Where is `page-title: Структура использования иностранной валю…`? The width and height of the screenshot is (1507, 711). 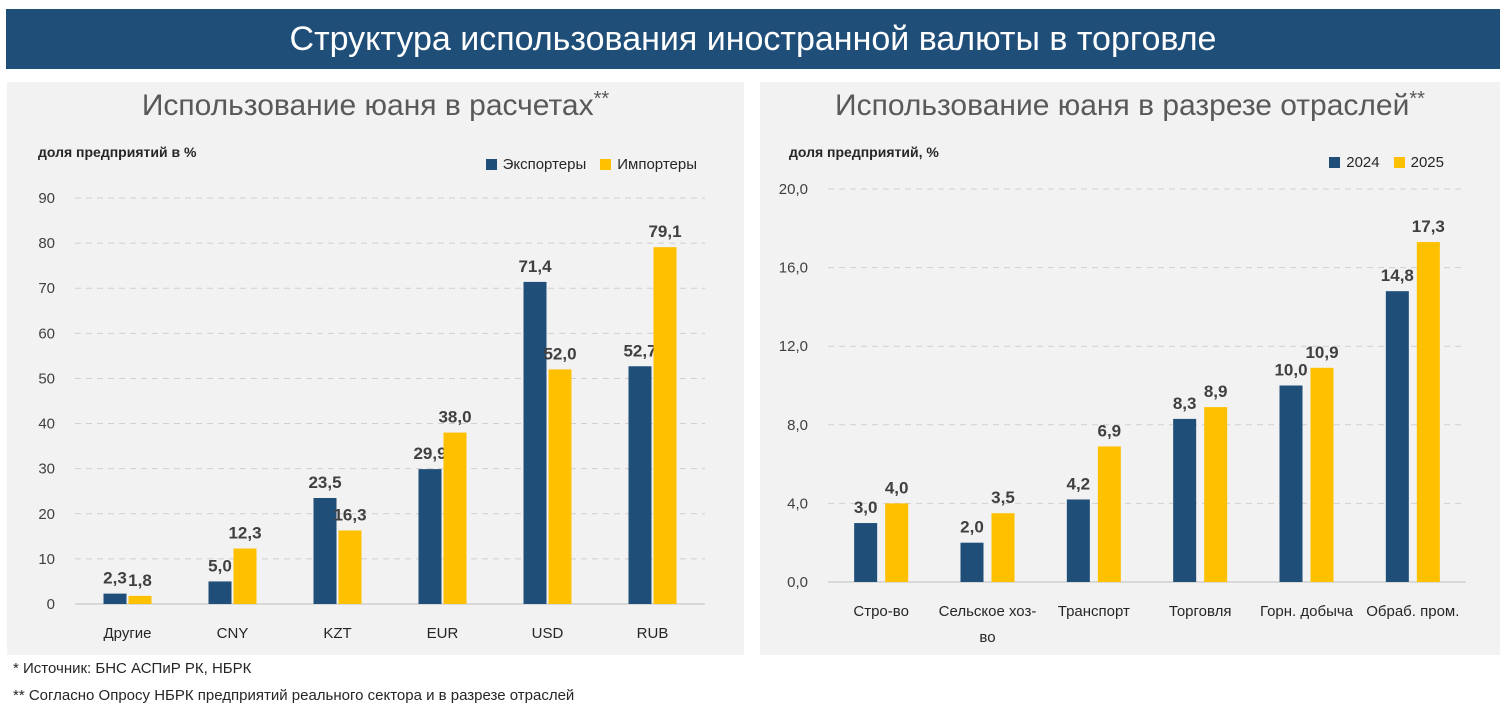 page-title: Структура использования иностранной валю… is located at coordinates (753, 39).